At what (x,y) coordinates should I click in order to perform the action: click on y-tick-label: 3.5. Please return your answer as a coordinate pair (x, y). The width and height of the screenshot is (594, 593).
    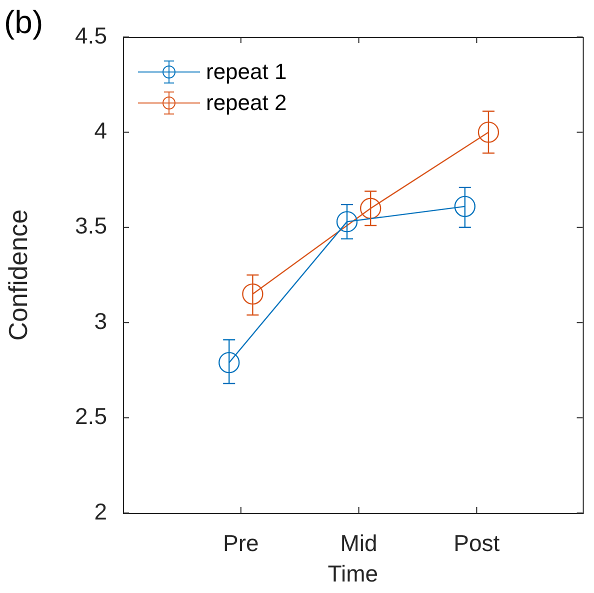
    Looking at the image, I should click on (91, 225).